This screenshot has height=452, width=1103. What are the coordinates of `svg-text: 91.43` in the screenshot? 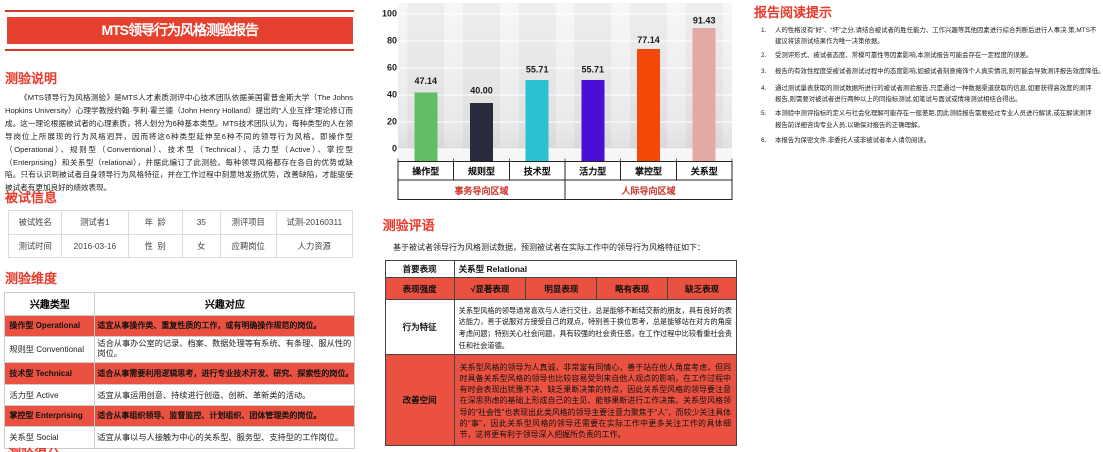 It's located at (704, 21).